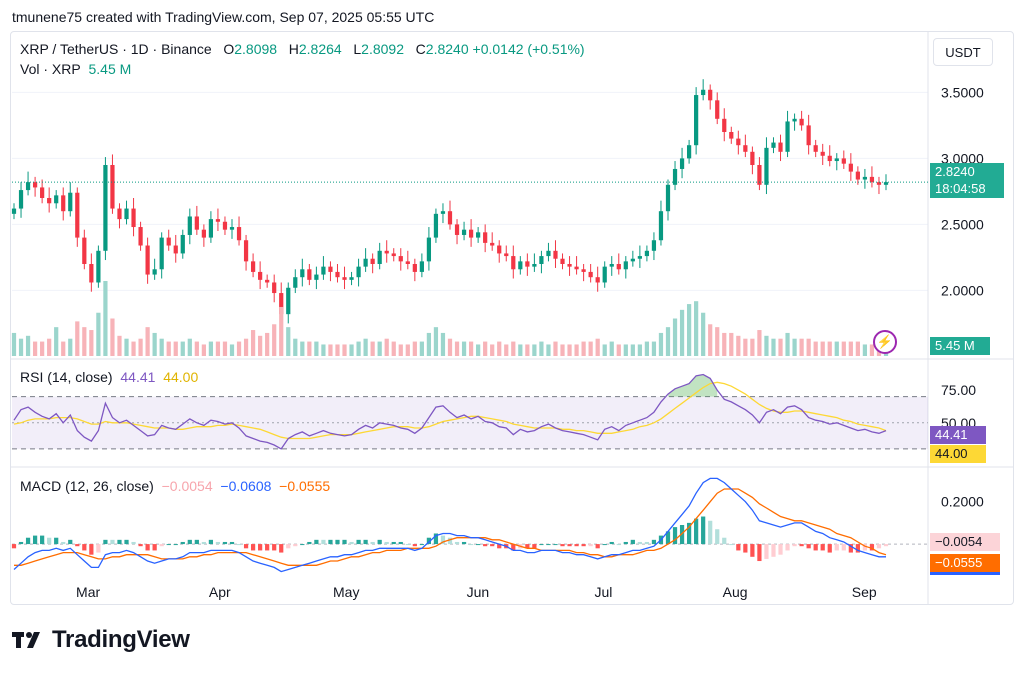 The width and height of the screenshot is (1024, 676). What do you see at coordinates (87, 486) in the screenshot?
I see `macd-label: MACD (12, 26, close)` at bounding box center [87, 486].